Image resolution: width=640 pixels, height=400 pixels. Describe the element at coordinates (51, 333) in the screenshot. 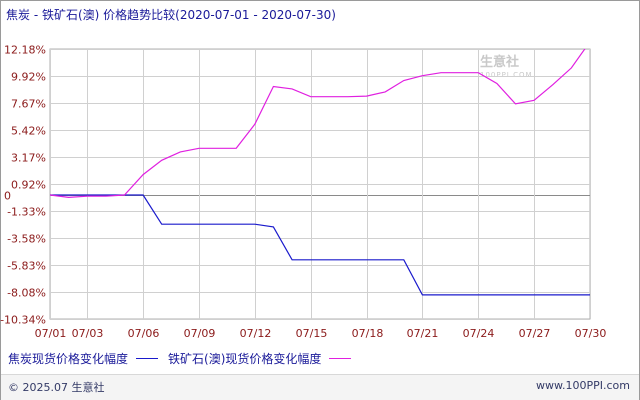

I see `x-tick-label: 07/01` at that location.